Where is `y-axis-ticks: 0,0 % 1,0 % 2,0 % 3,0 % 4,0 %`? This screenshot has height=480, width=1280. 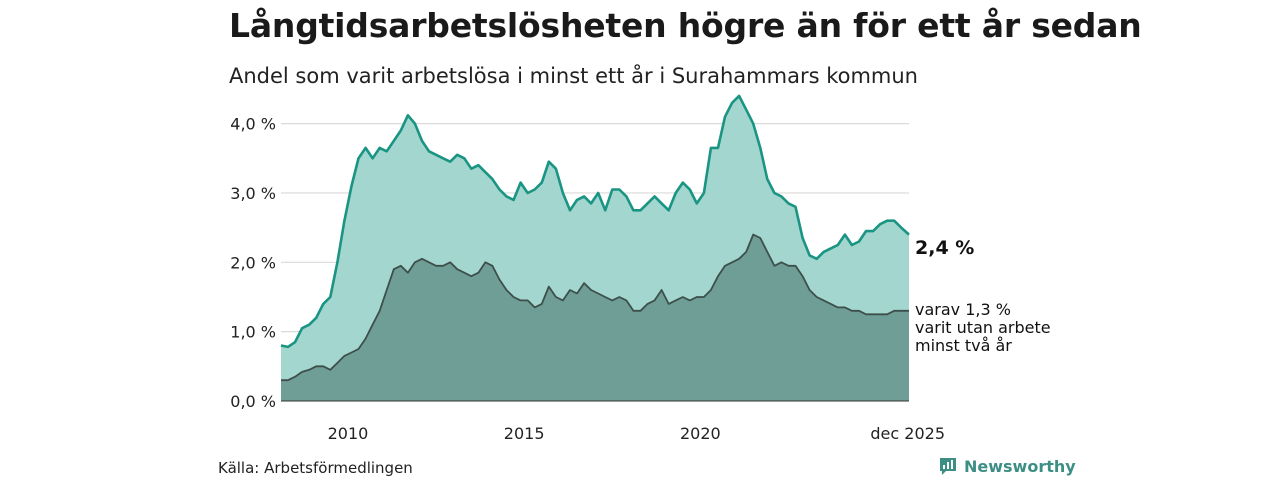 y-axis-ticks: 0,0 % 1,0 % 2,0 % 3,0 % 4,0 % is located at coordinates (253, 263).